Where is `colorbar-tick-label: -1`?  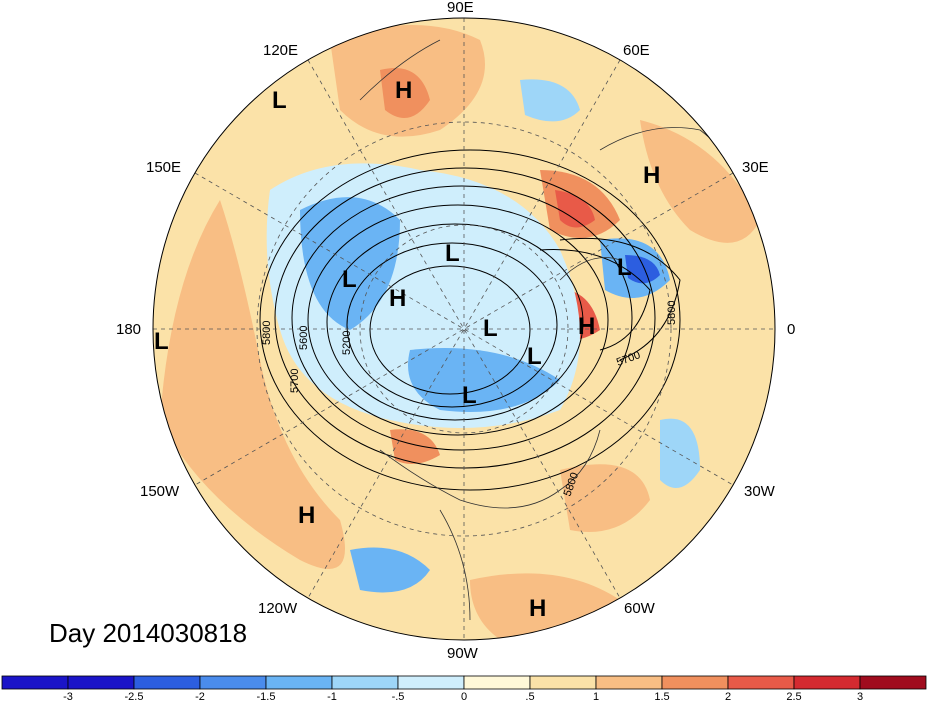 colorbar-tick-label: -1 is located at coordinates (332, 696).